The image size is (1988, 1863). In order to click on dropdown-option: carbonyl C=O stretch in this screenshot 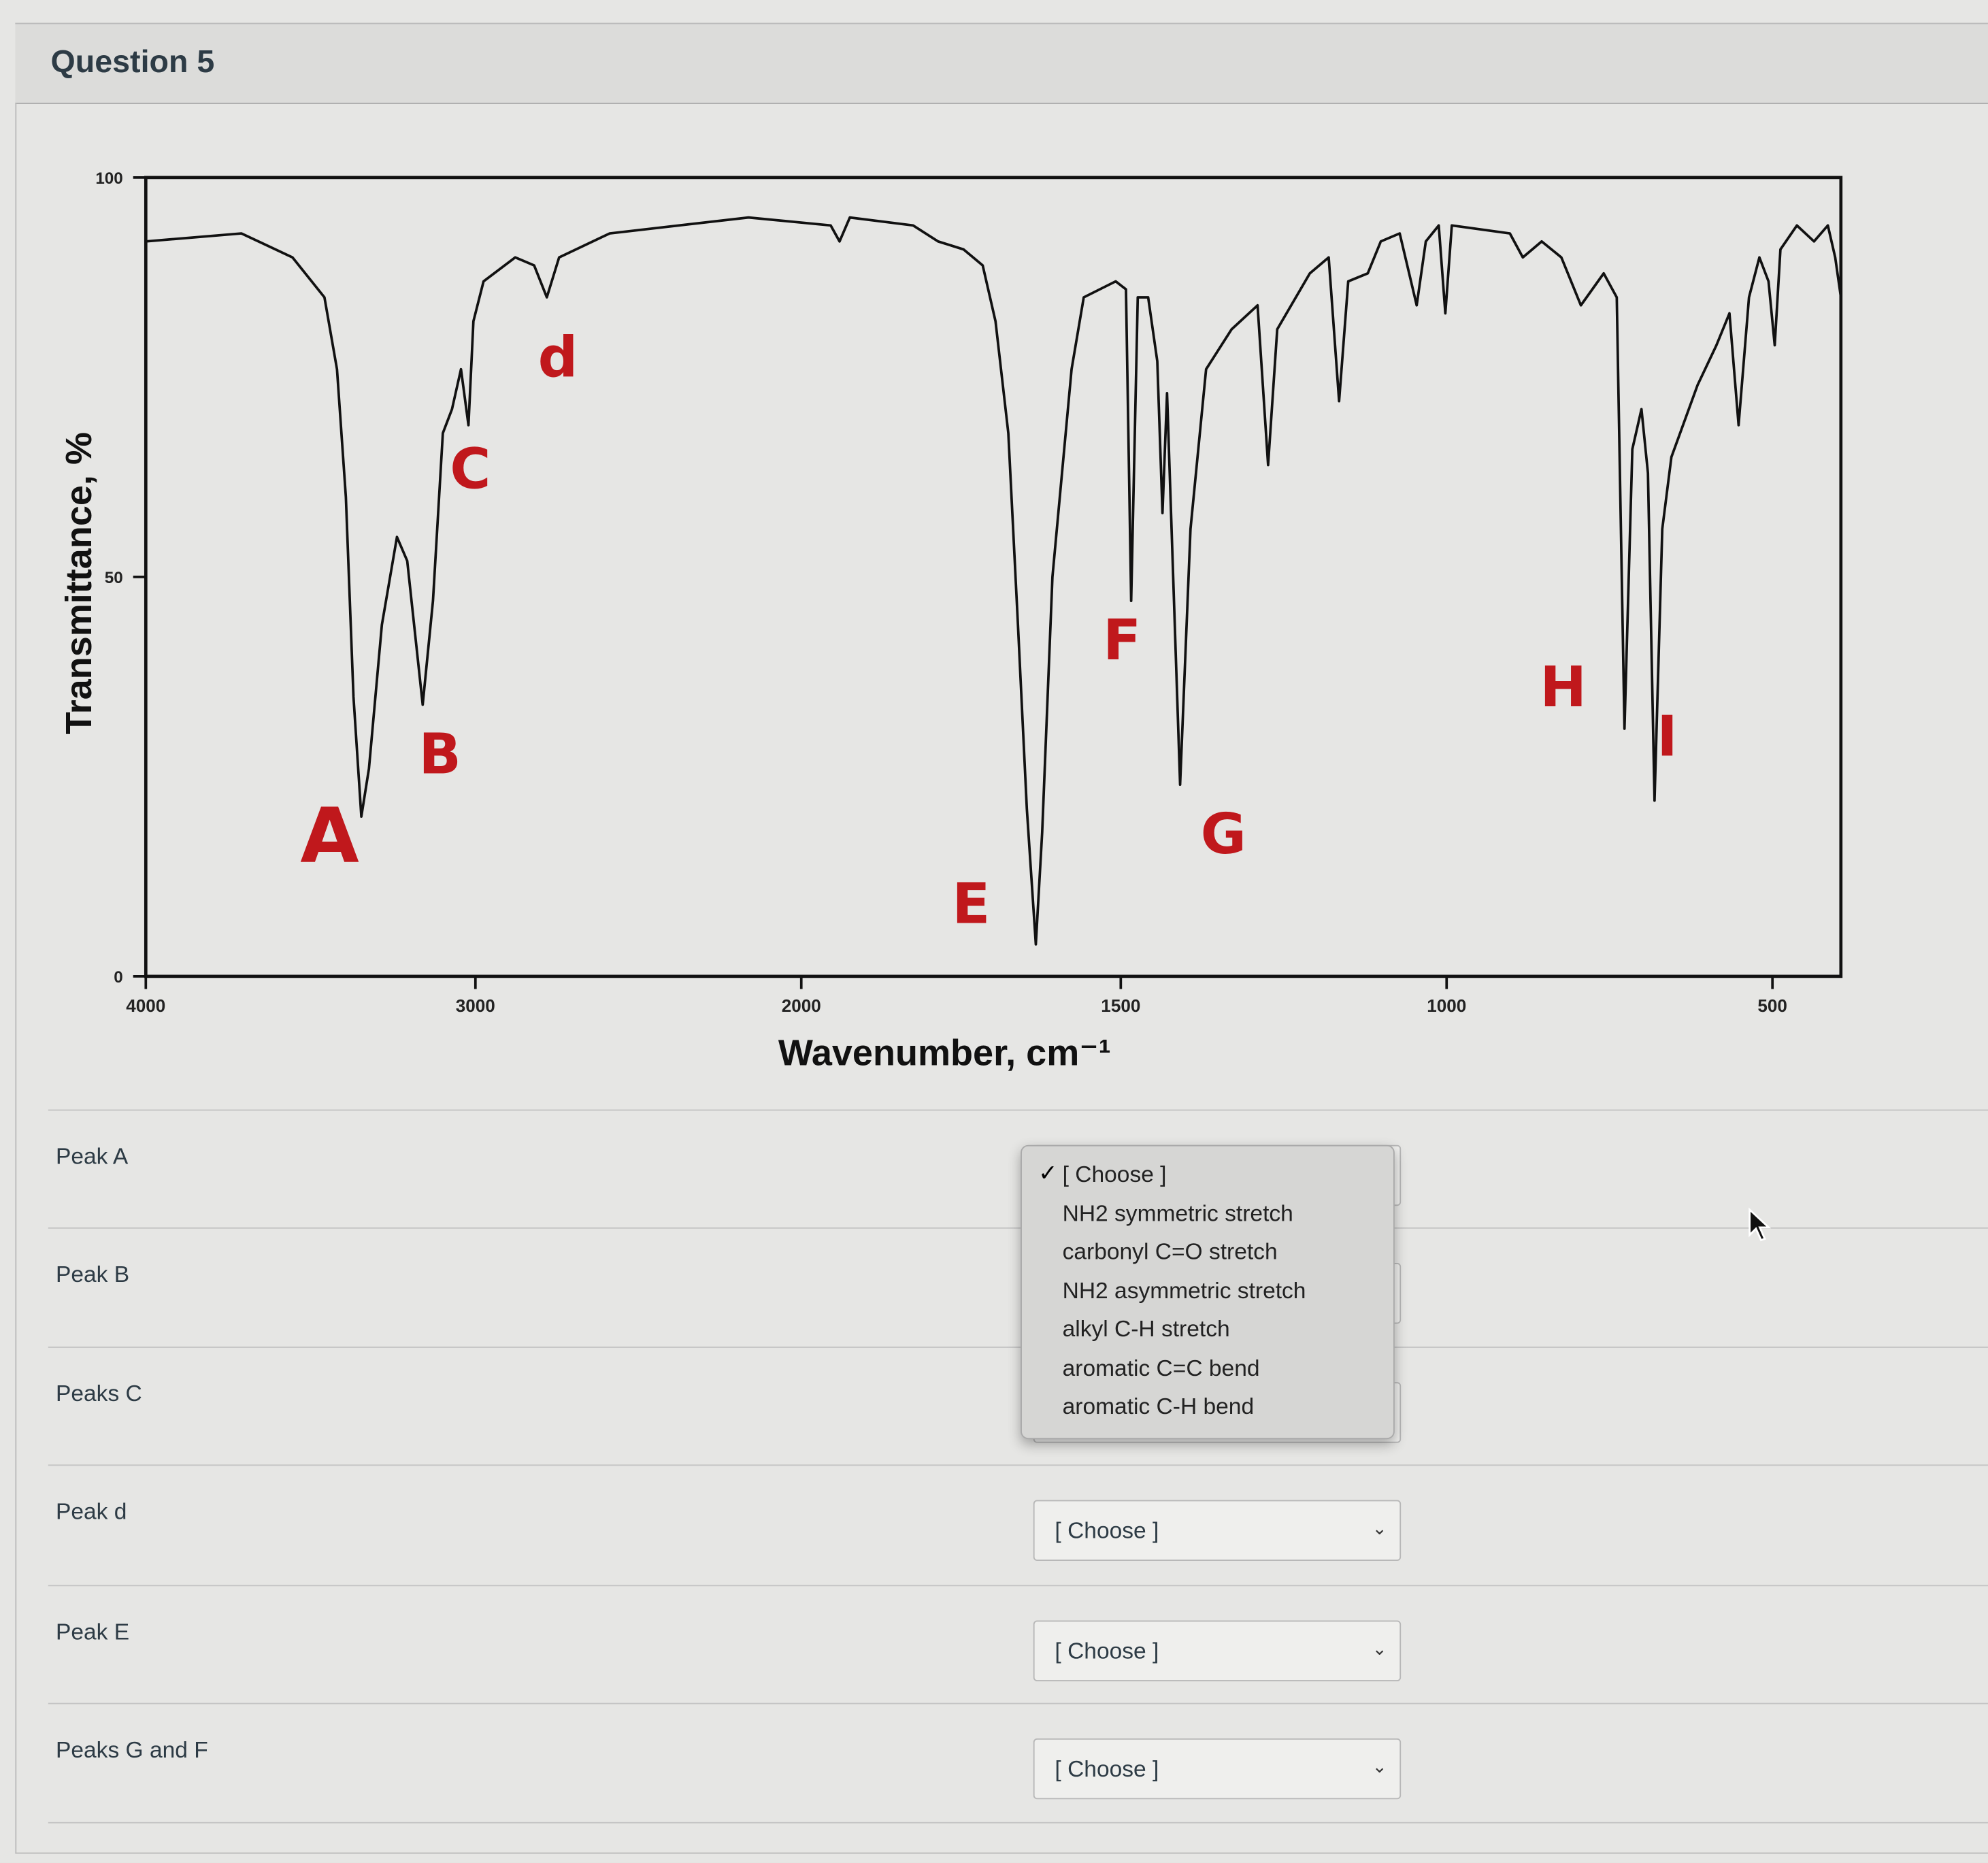, I will do `click(1170, 1251)`.